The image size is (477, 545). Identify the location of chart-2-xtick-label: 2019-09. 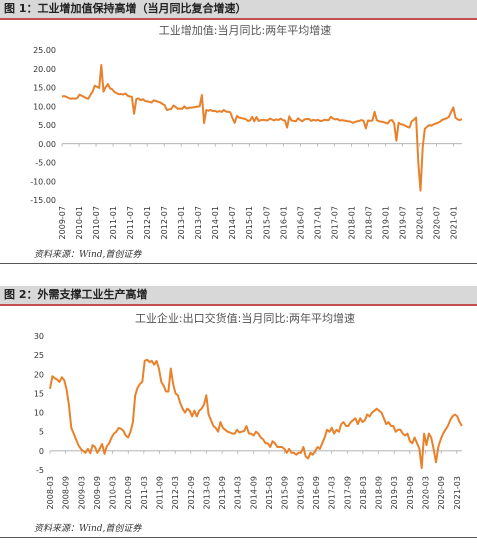
(410, 492).